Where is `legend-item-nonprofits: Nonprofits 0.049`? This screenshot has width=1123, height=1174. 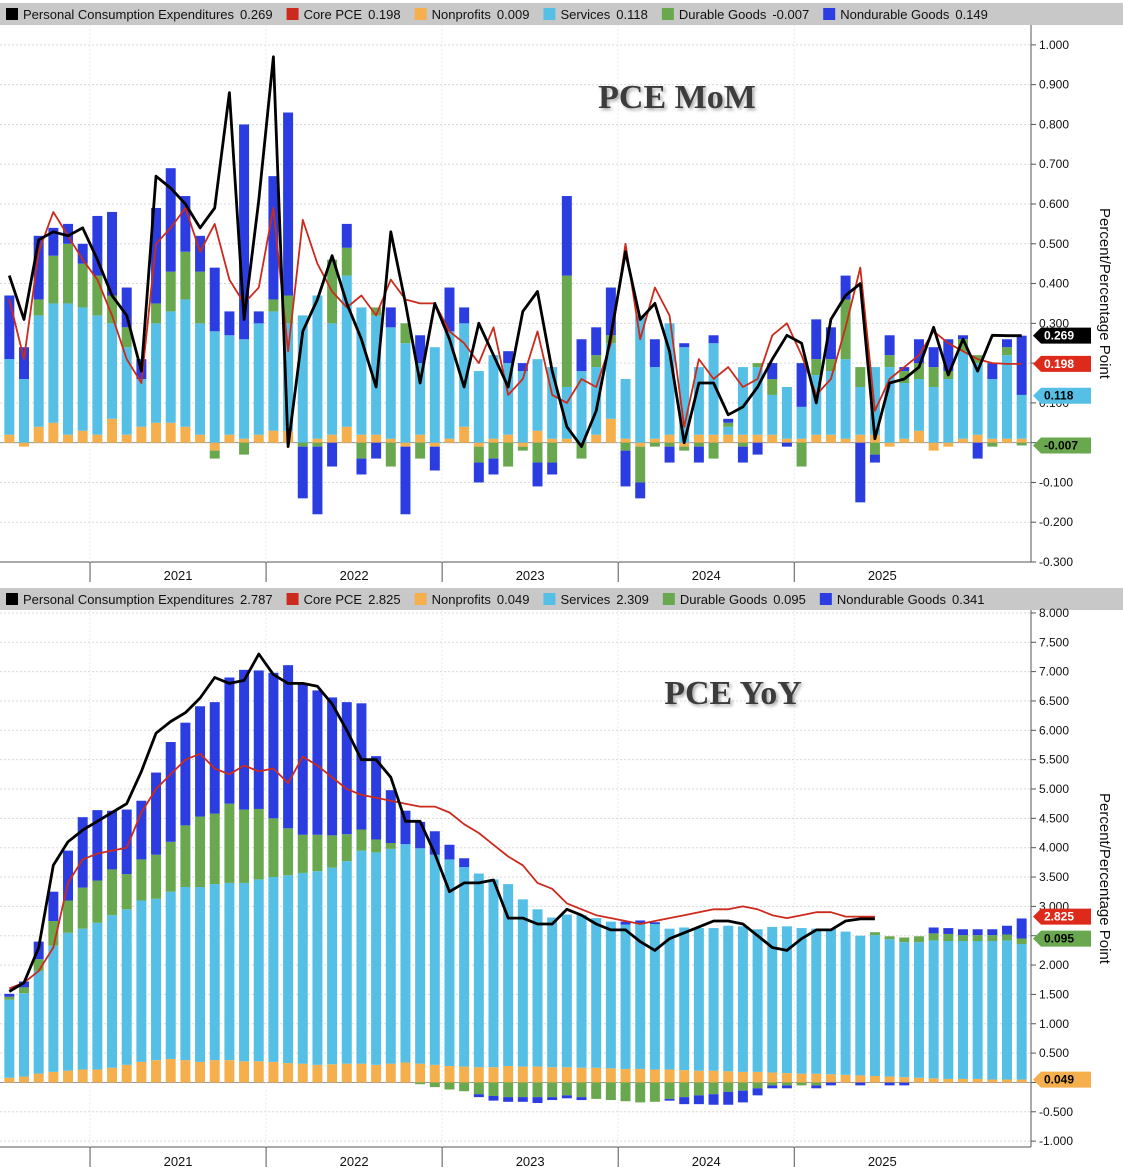 legend-item-nonprofits: Nonprofits 0.049 is located at coordinates (472, 599).